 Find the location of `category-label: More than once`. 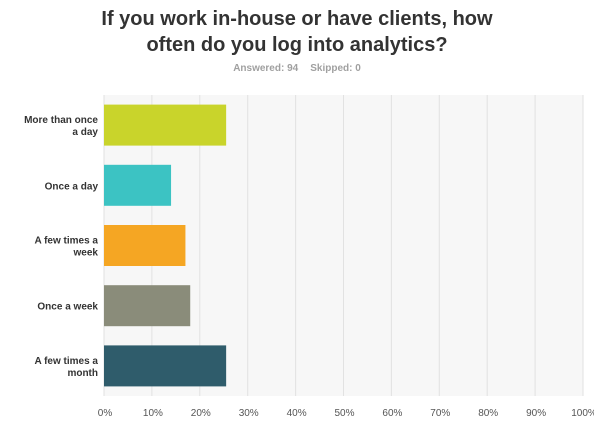

category-label: More than once is located at coordinates (61, 120).